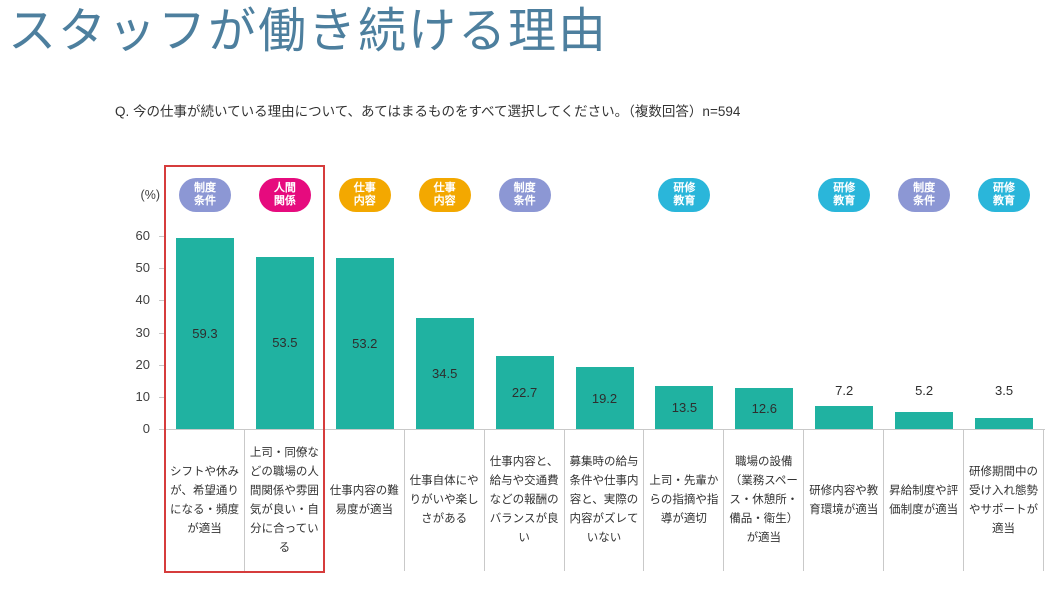 The image size is (1061, 597). Describe the element at coordinates (142, 332) in the screenshot. I see `y-tick-label: 30` at that location.